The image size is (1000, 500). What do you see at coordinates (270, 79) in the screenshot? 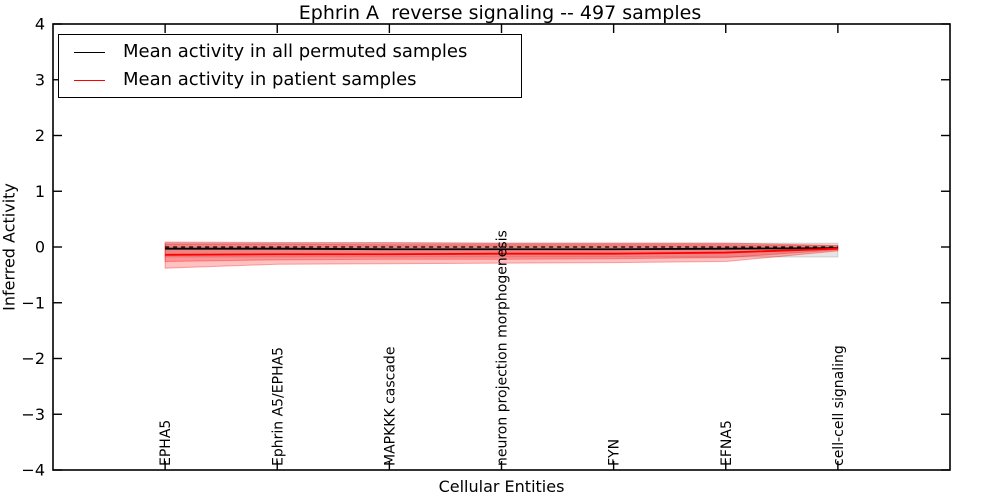
I see `legend-label-patient: Mean activity in patient samples` at bounding box center [270, 79].